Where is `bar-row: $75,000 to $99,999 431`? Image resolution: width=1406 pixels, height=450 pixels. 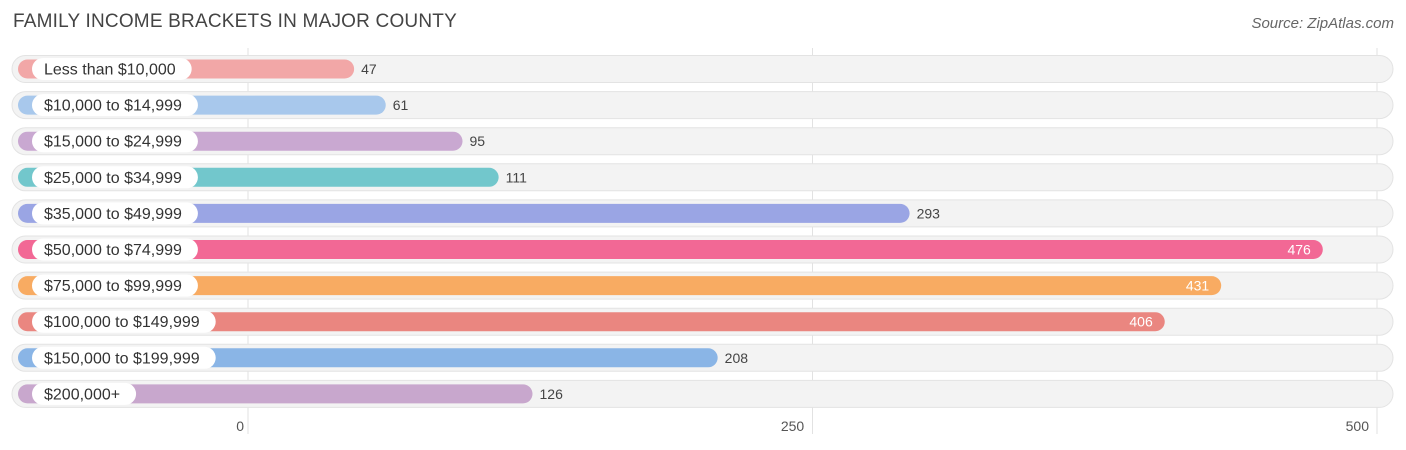 bar-row: $75,000 to $99,999 431 is located at coordinates (702, 285).